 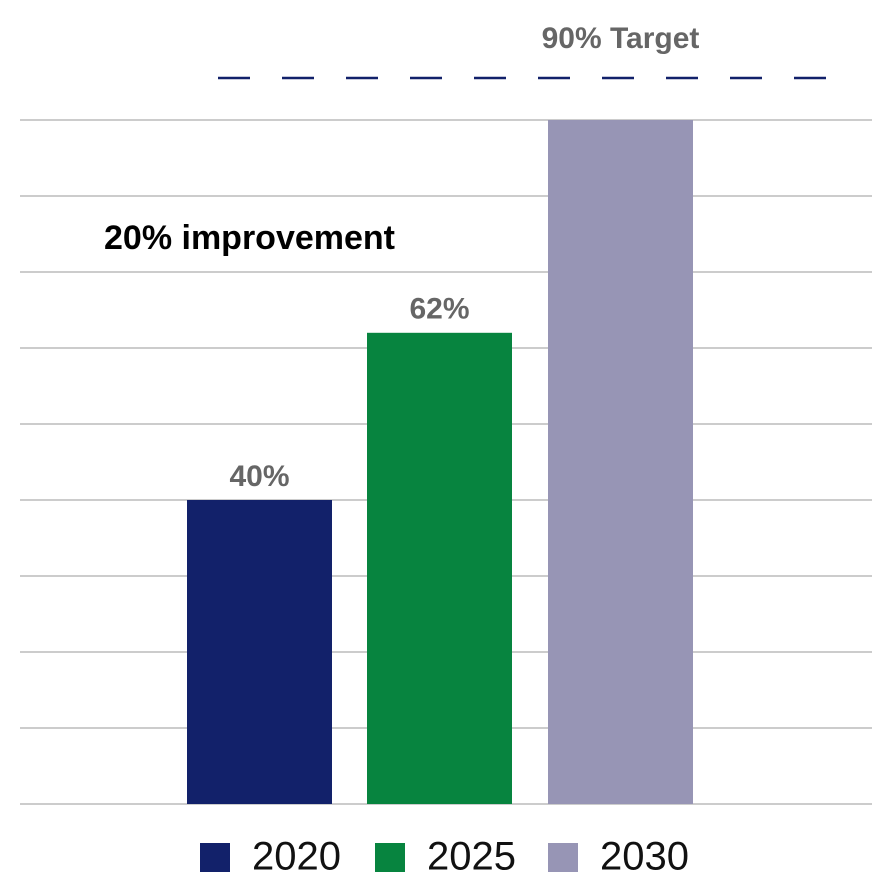 What do you see at coordinates (644, 853) in the screenshot?
I see `legend-label: 2030` at bounding box center [644, 853].